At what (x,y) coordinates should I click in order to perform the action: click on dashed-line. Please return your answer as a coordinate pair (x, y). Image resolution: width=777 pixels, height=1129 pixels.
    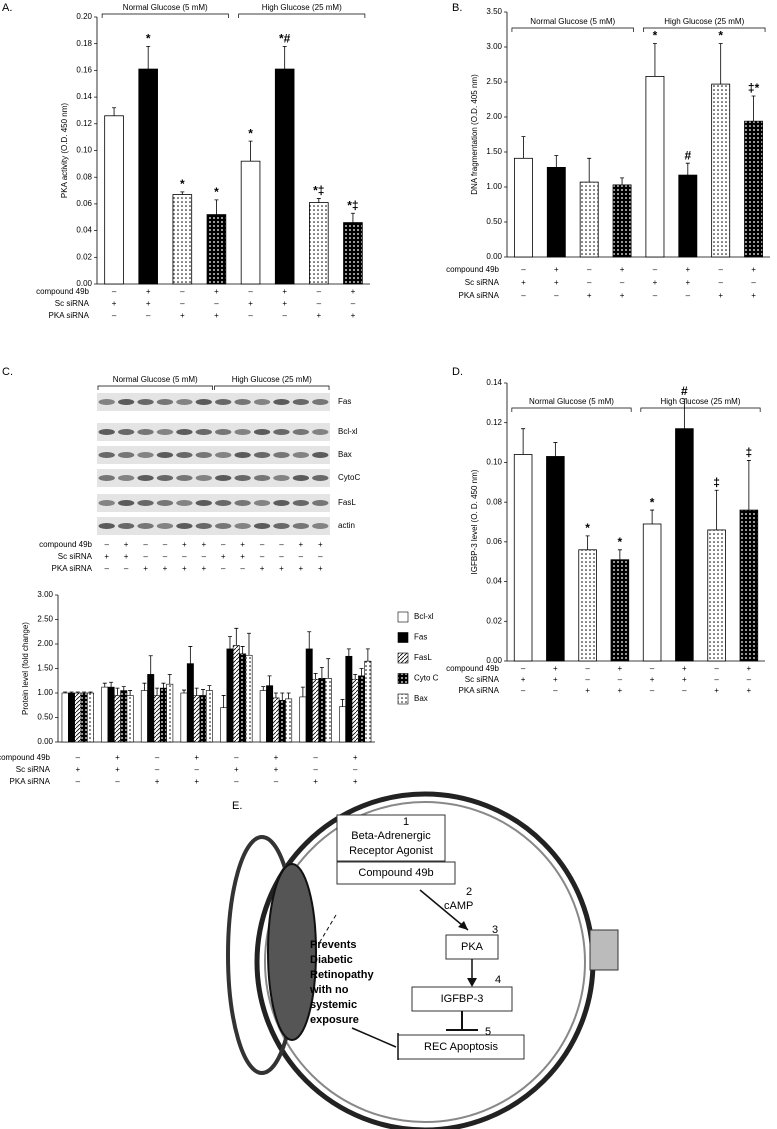
    Looking at the image, I should click on (327, 930).